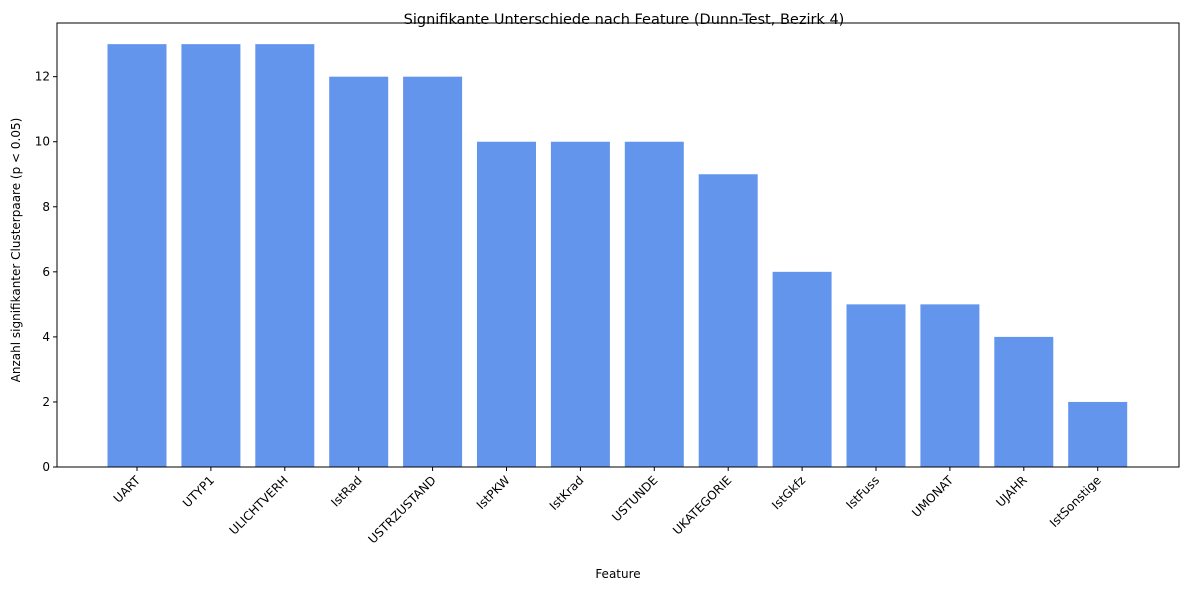  I want to click on bar-utyp1, so click(211, 255).